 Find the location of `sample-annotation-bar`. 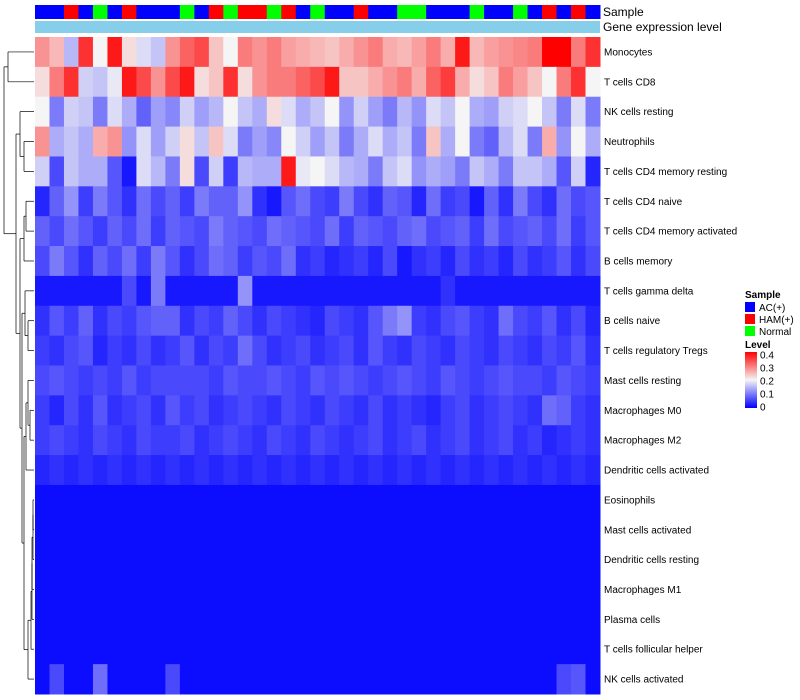

sample-annotation-bar is located at coordinates (318, 12).